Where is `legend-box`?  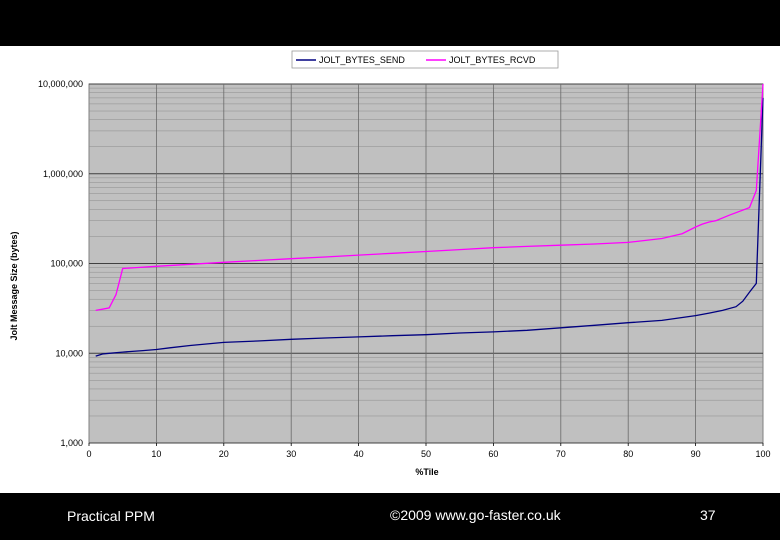
legend-box is located at coordinates (425, 59).